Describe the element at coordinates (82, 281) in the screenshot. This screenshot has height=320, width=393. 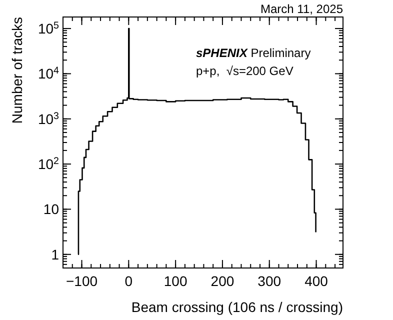
I see `x-tick-label: −100` at that location.